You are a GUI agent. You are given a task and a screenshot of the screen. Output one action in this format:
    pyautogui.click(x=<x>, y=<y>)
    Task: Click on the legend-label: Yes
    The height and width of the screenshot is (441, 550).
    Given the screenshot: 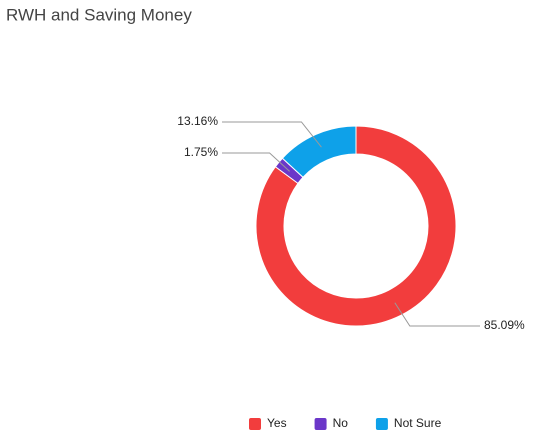 What is the action you would take?
    pyautogui.click(x=277, y=423)
    